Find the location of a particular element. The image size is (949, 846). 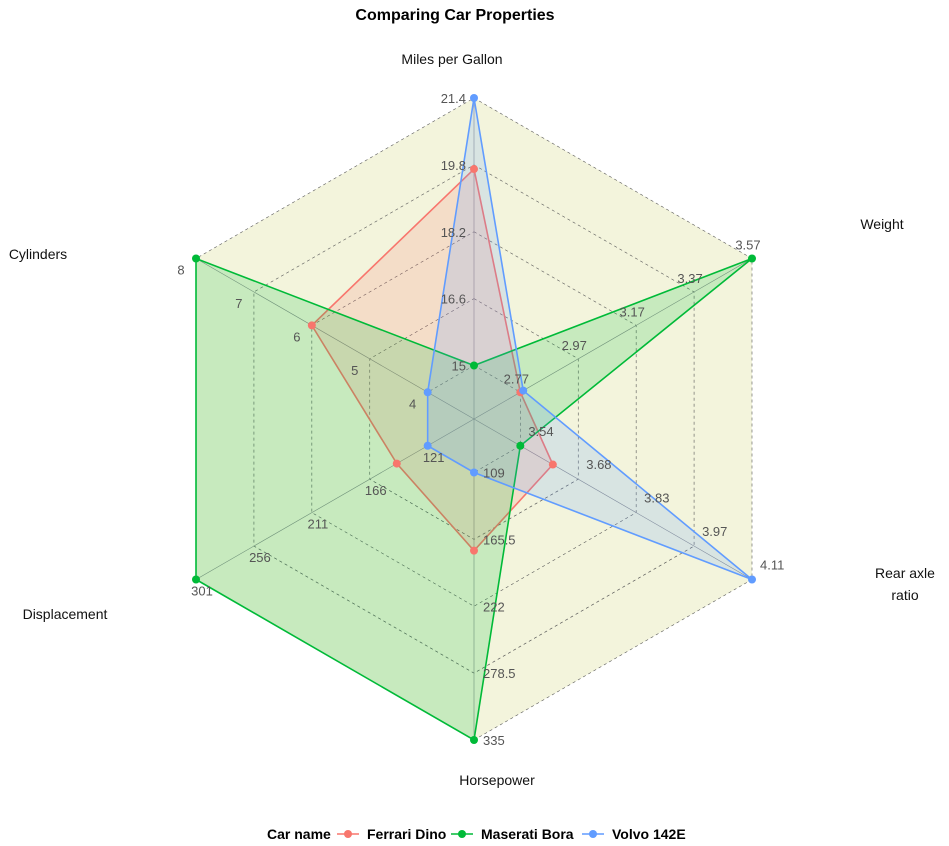

axis-title: ratio is located at coordinates (904, 595).